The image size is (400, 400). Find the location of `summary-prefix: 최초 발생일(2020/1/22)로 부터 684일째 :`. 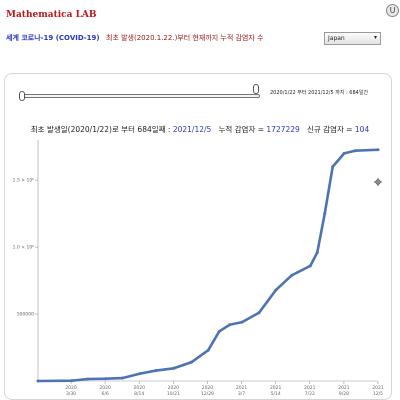

summary-prefix: 최초 발생일(2020/1/22)로 부터 684일째 : is located at coordinates (101, 129).